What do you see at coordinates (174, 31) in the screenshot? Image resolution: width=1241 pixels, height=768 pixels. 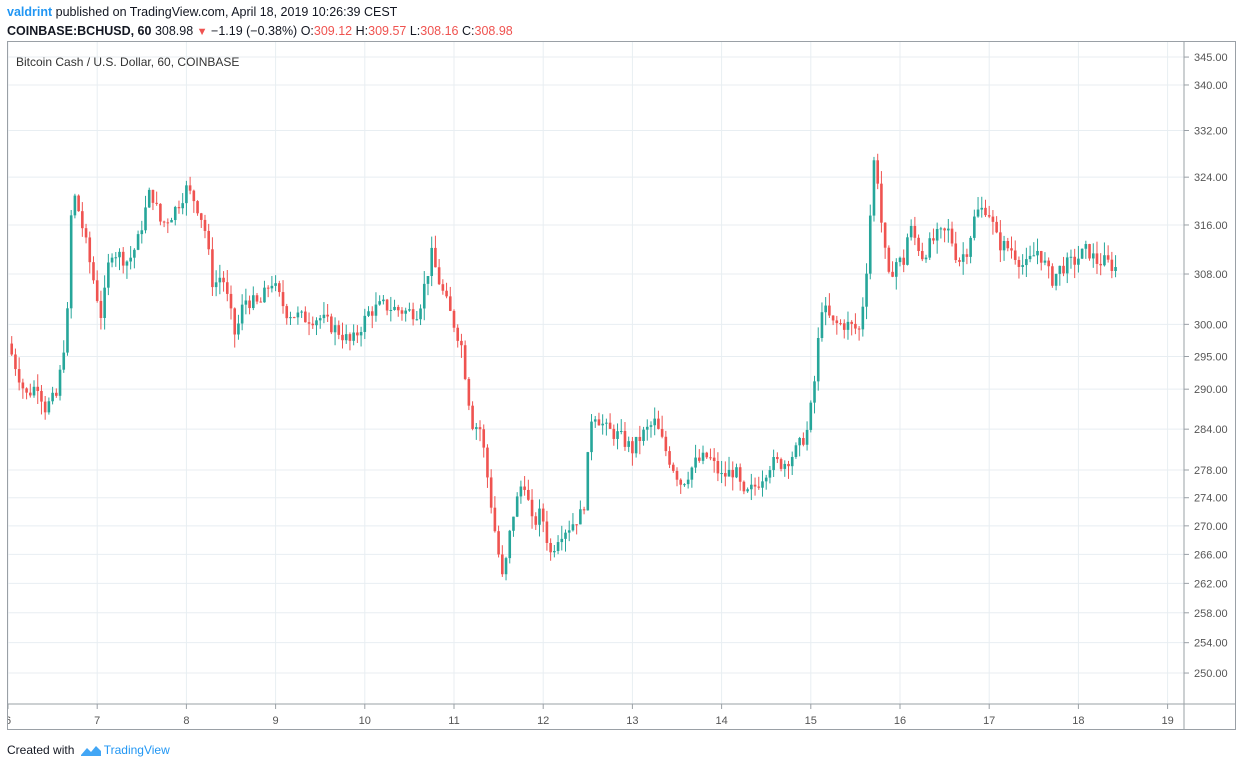 I see `last-price: 308.98` at bounding box center [174, 31].